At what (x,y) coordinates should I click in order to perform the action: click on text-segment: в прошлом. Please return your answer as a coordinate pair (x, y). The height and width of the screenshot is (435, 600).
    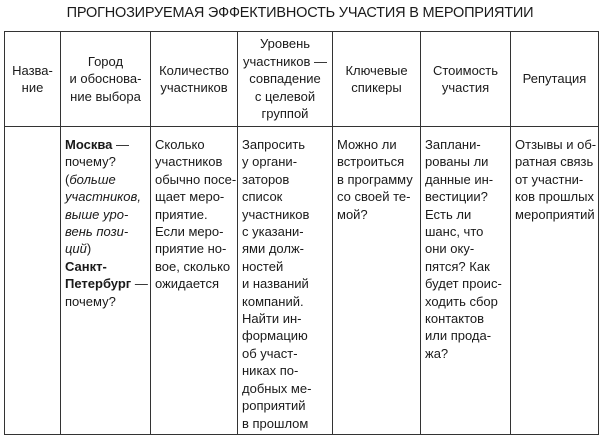
    Looking at the image, I should click on (275, 423).